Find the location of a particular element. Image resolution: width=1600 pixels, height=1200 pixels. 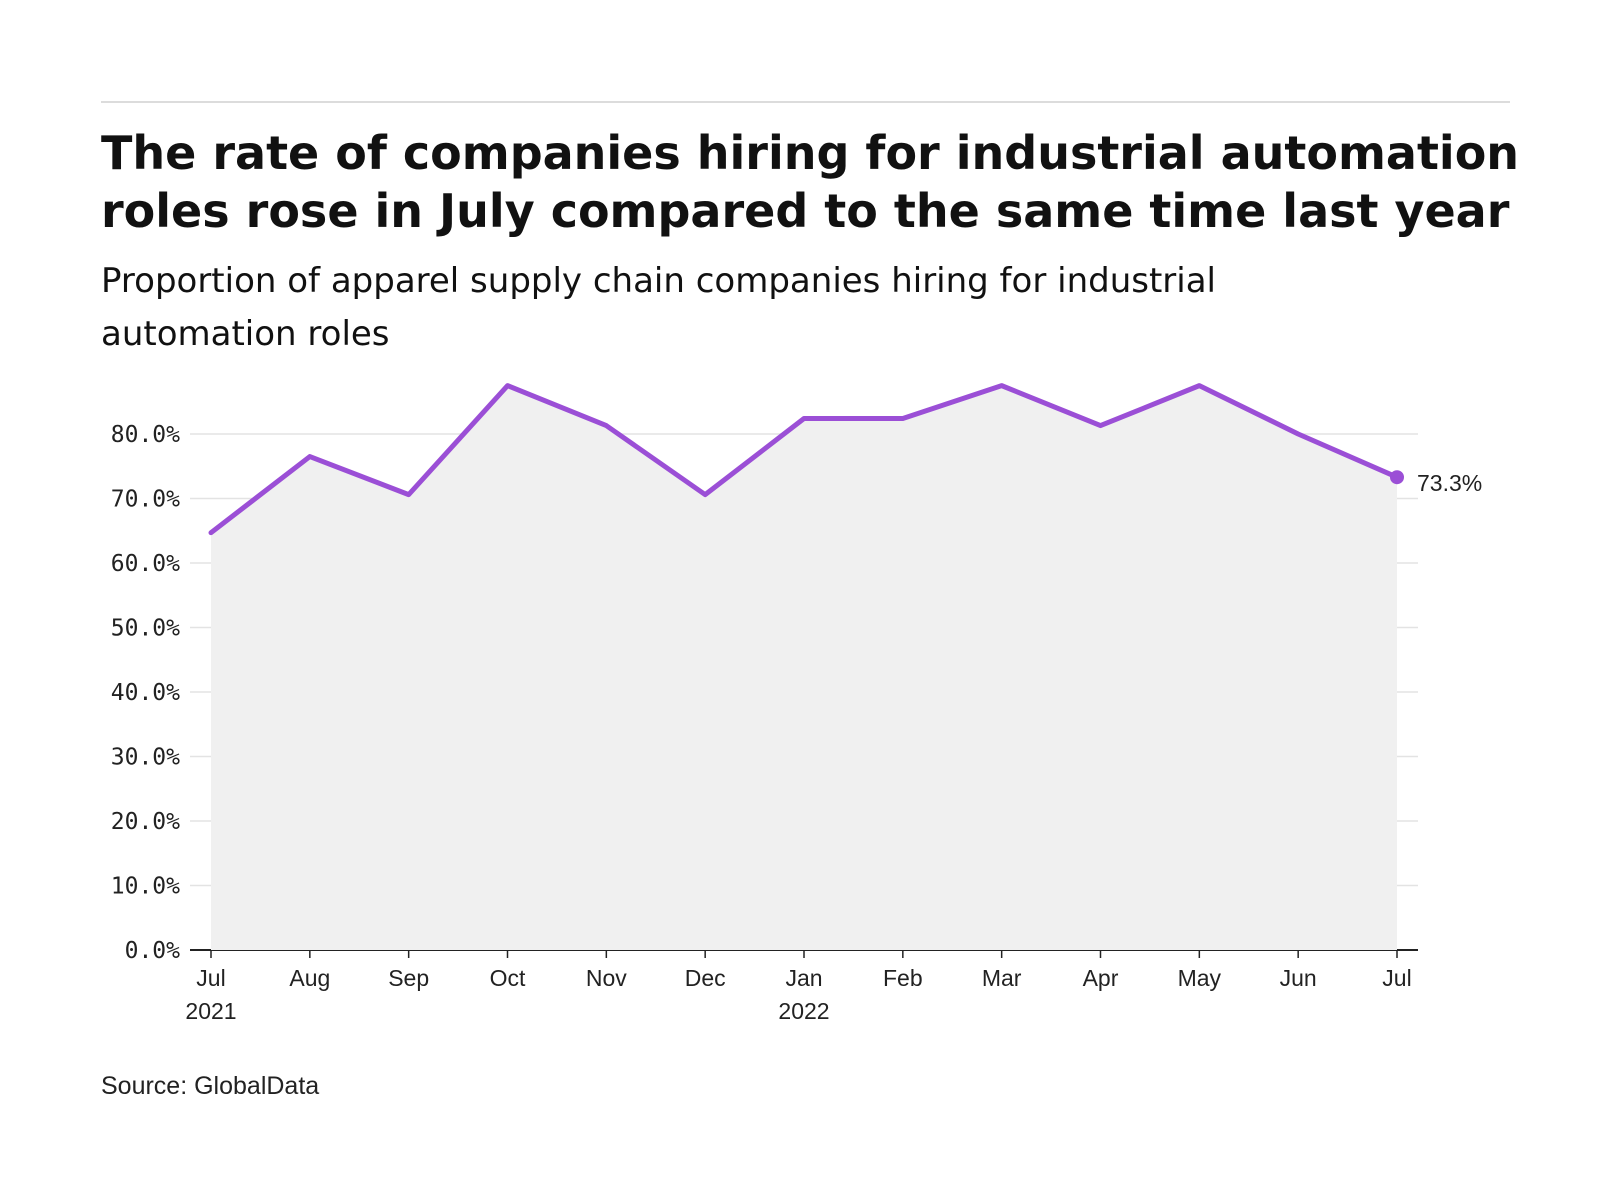

end-value-label: 73.3% is located at coordinates (1449, 483).